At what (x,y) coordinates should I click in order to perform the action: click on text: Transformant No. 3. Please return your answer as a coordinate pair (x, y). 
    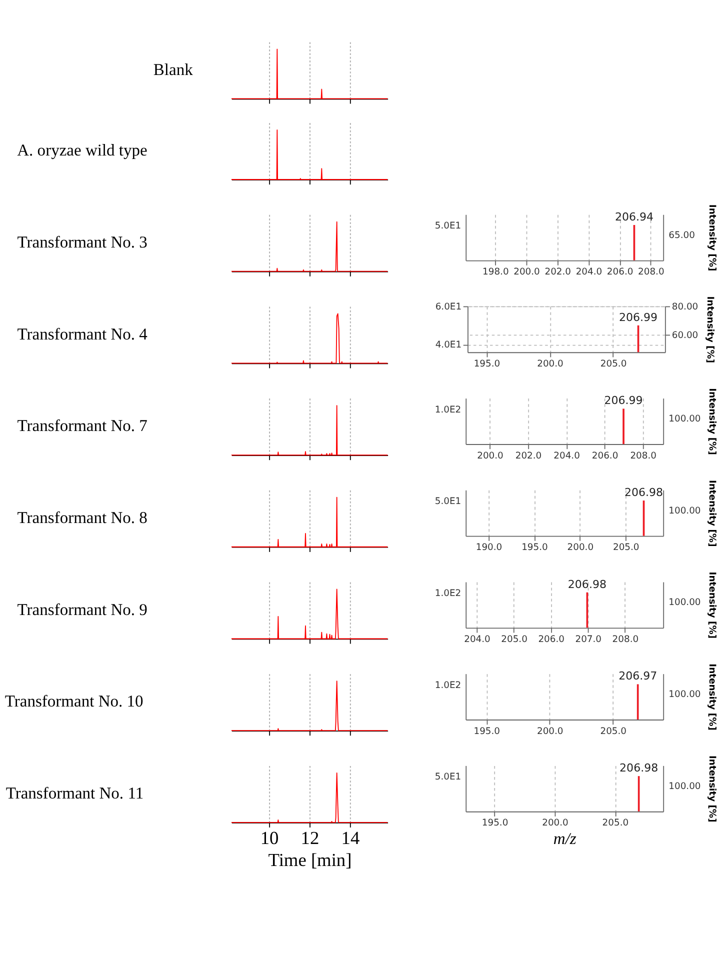
    Looking at the image, I should click on (82, 242).